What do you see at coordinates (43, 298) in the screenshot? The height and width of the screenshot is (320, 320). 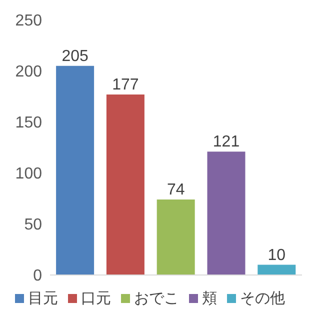 I see `legend-label: 目元` at bounding box center [43, 298].